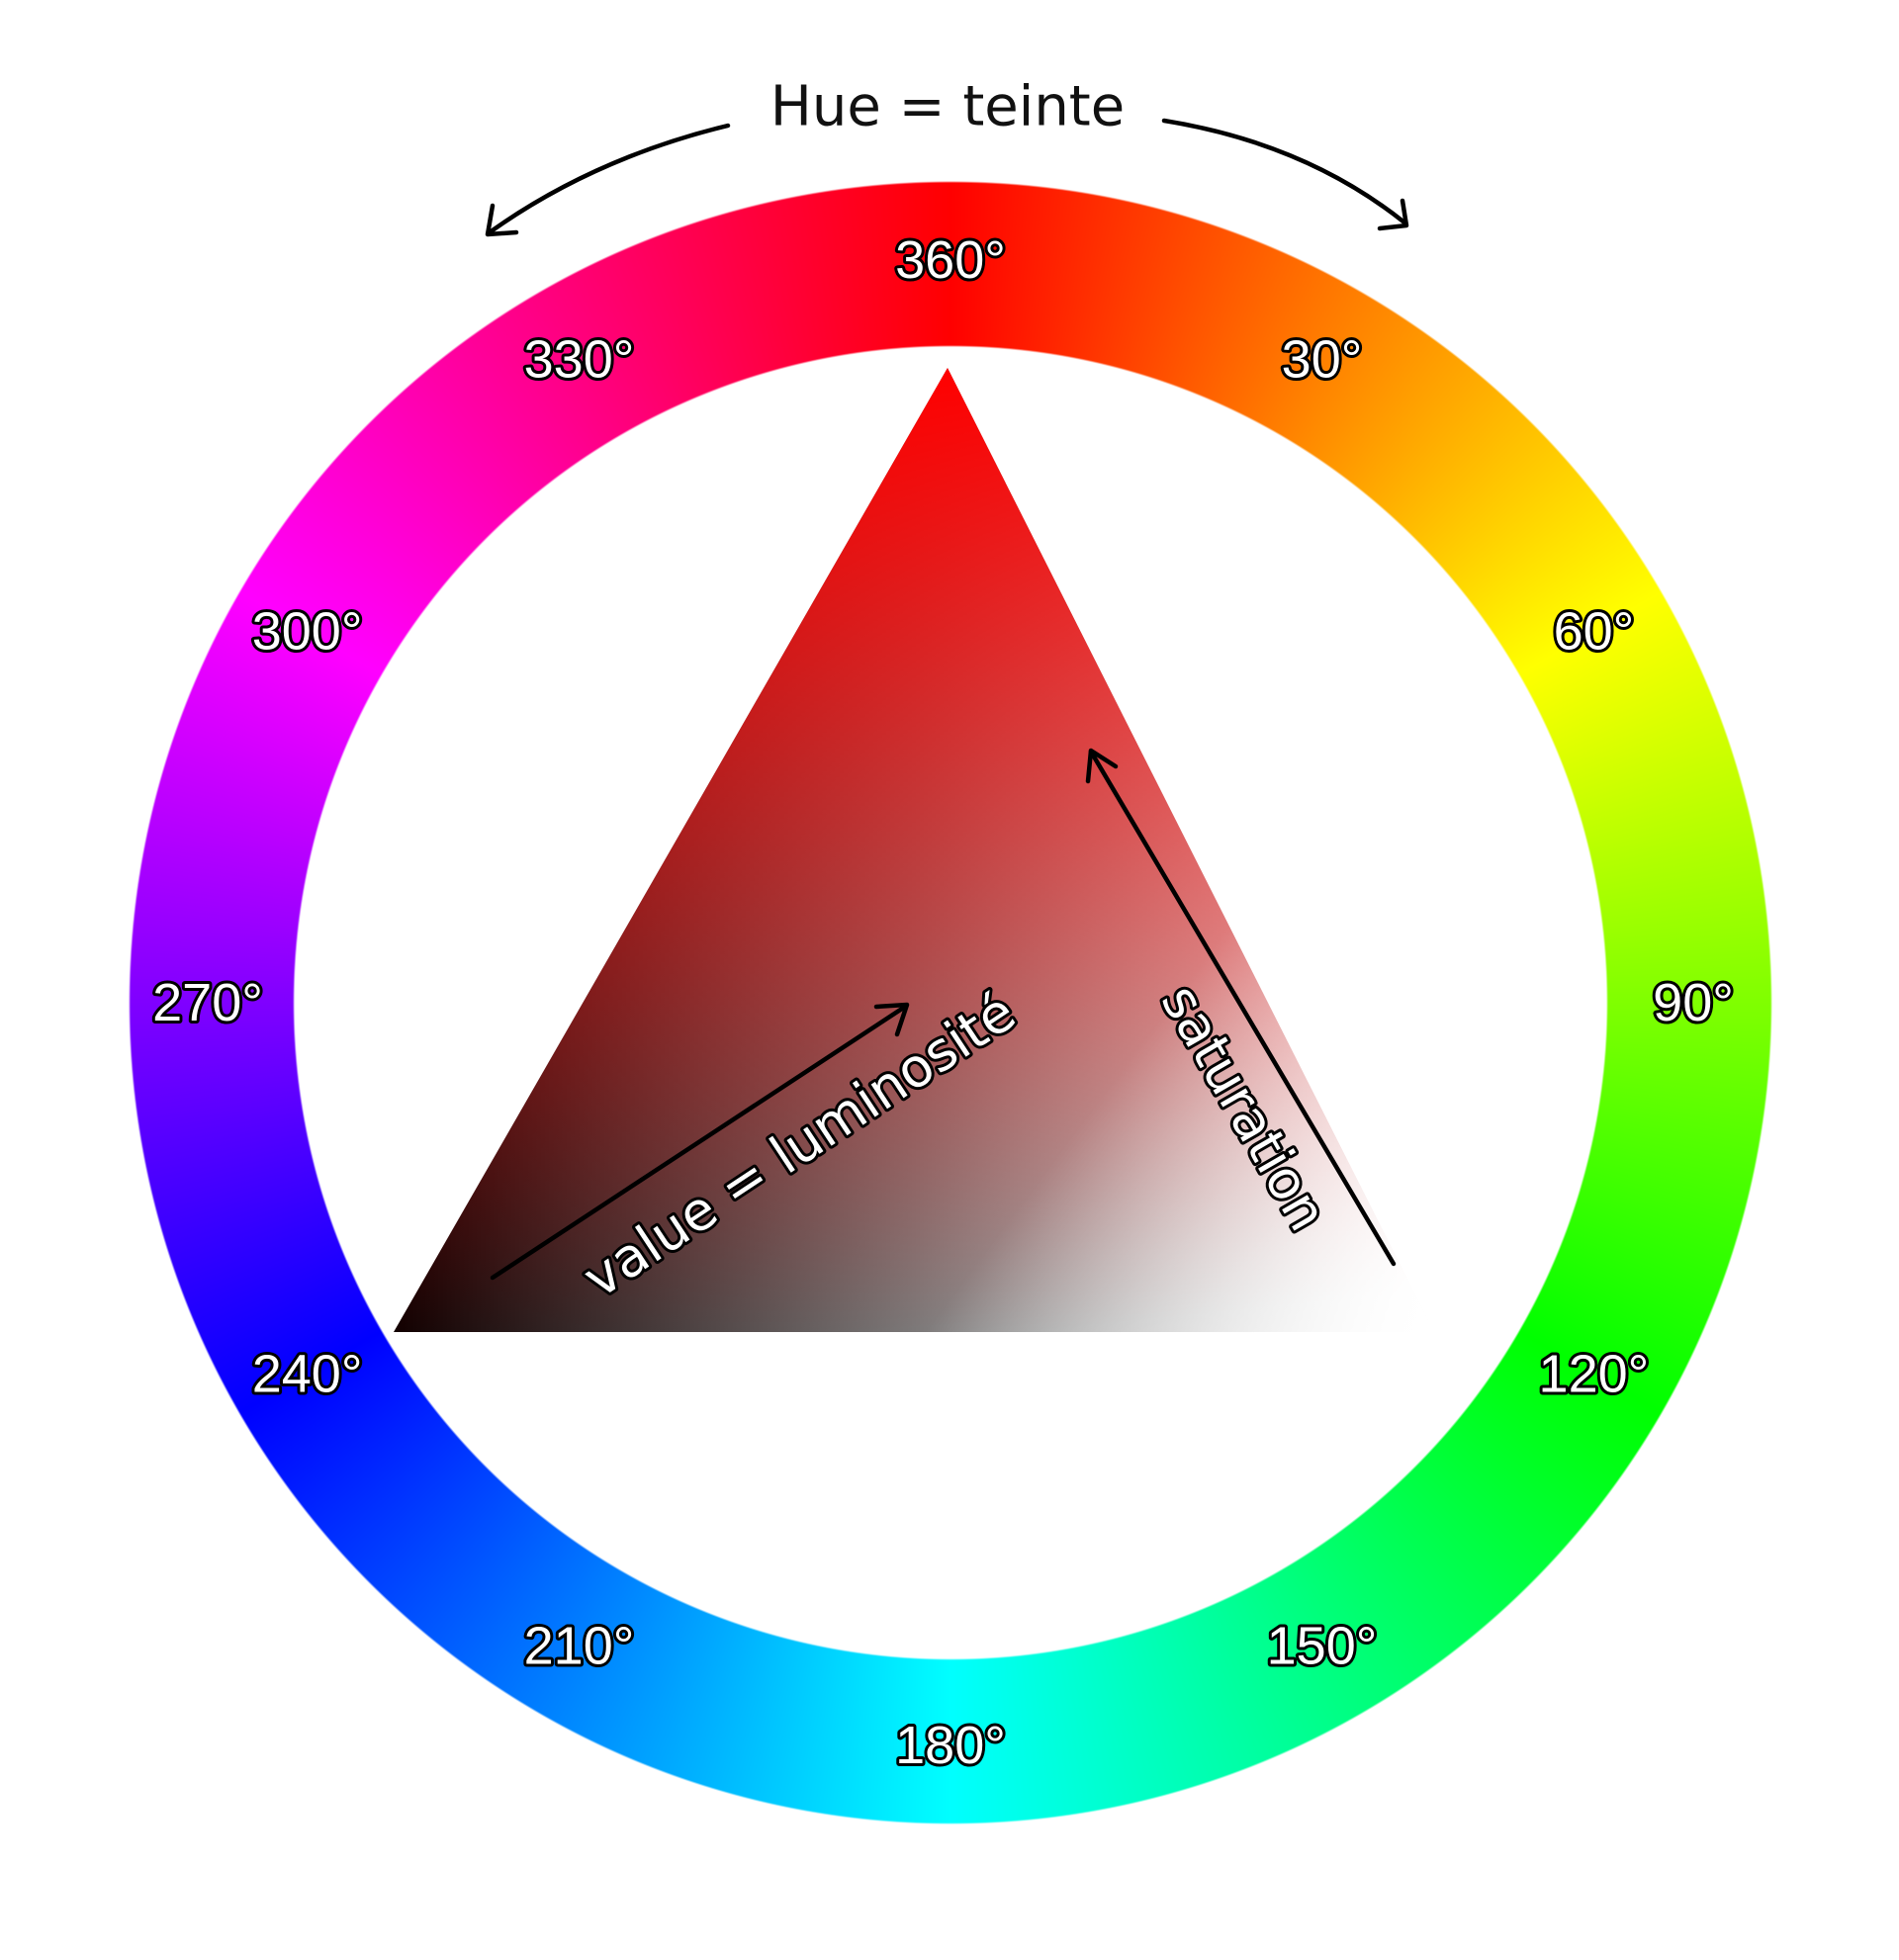 The width and height of the screenshot is (1899, 1960). Describe the element at coordinates (1284, 172) in the screenshot. I see `hue-arrow-right` at that location.